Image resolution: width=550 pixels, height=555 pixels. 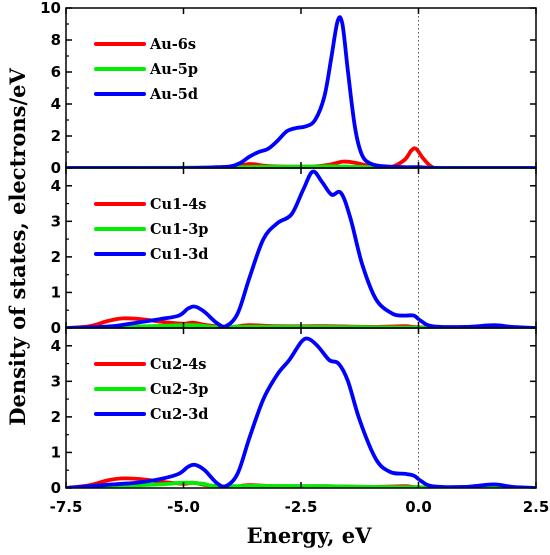 I want to click on legend-label: Cu2-3p, so click(x=179, y=389).